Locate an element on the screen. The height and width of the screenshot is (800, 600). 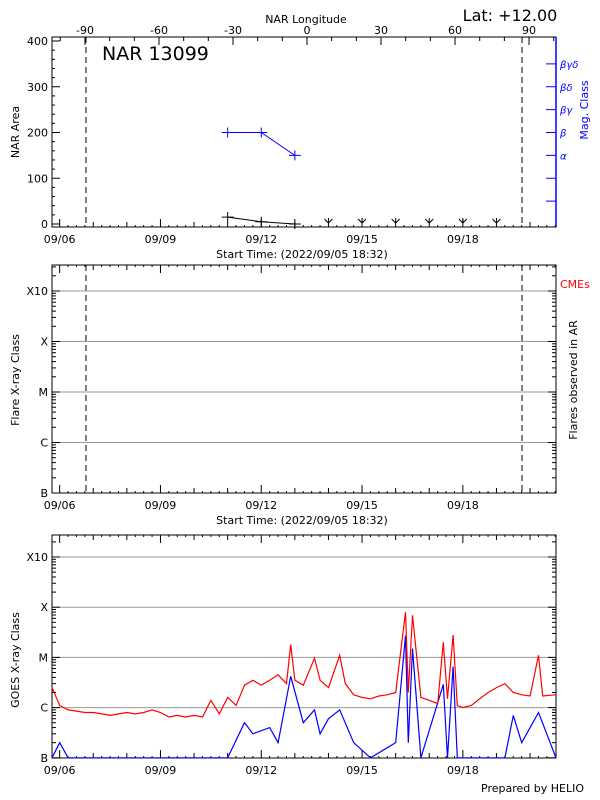
goes-long-channel-line is located at coordinates (303, 665).